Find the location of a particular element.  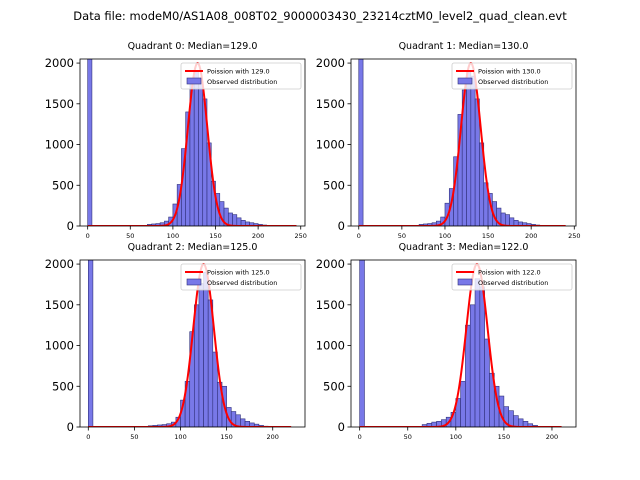

legend-curve-label: Poission with 129.0 is located at coordinates (238, 72).